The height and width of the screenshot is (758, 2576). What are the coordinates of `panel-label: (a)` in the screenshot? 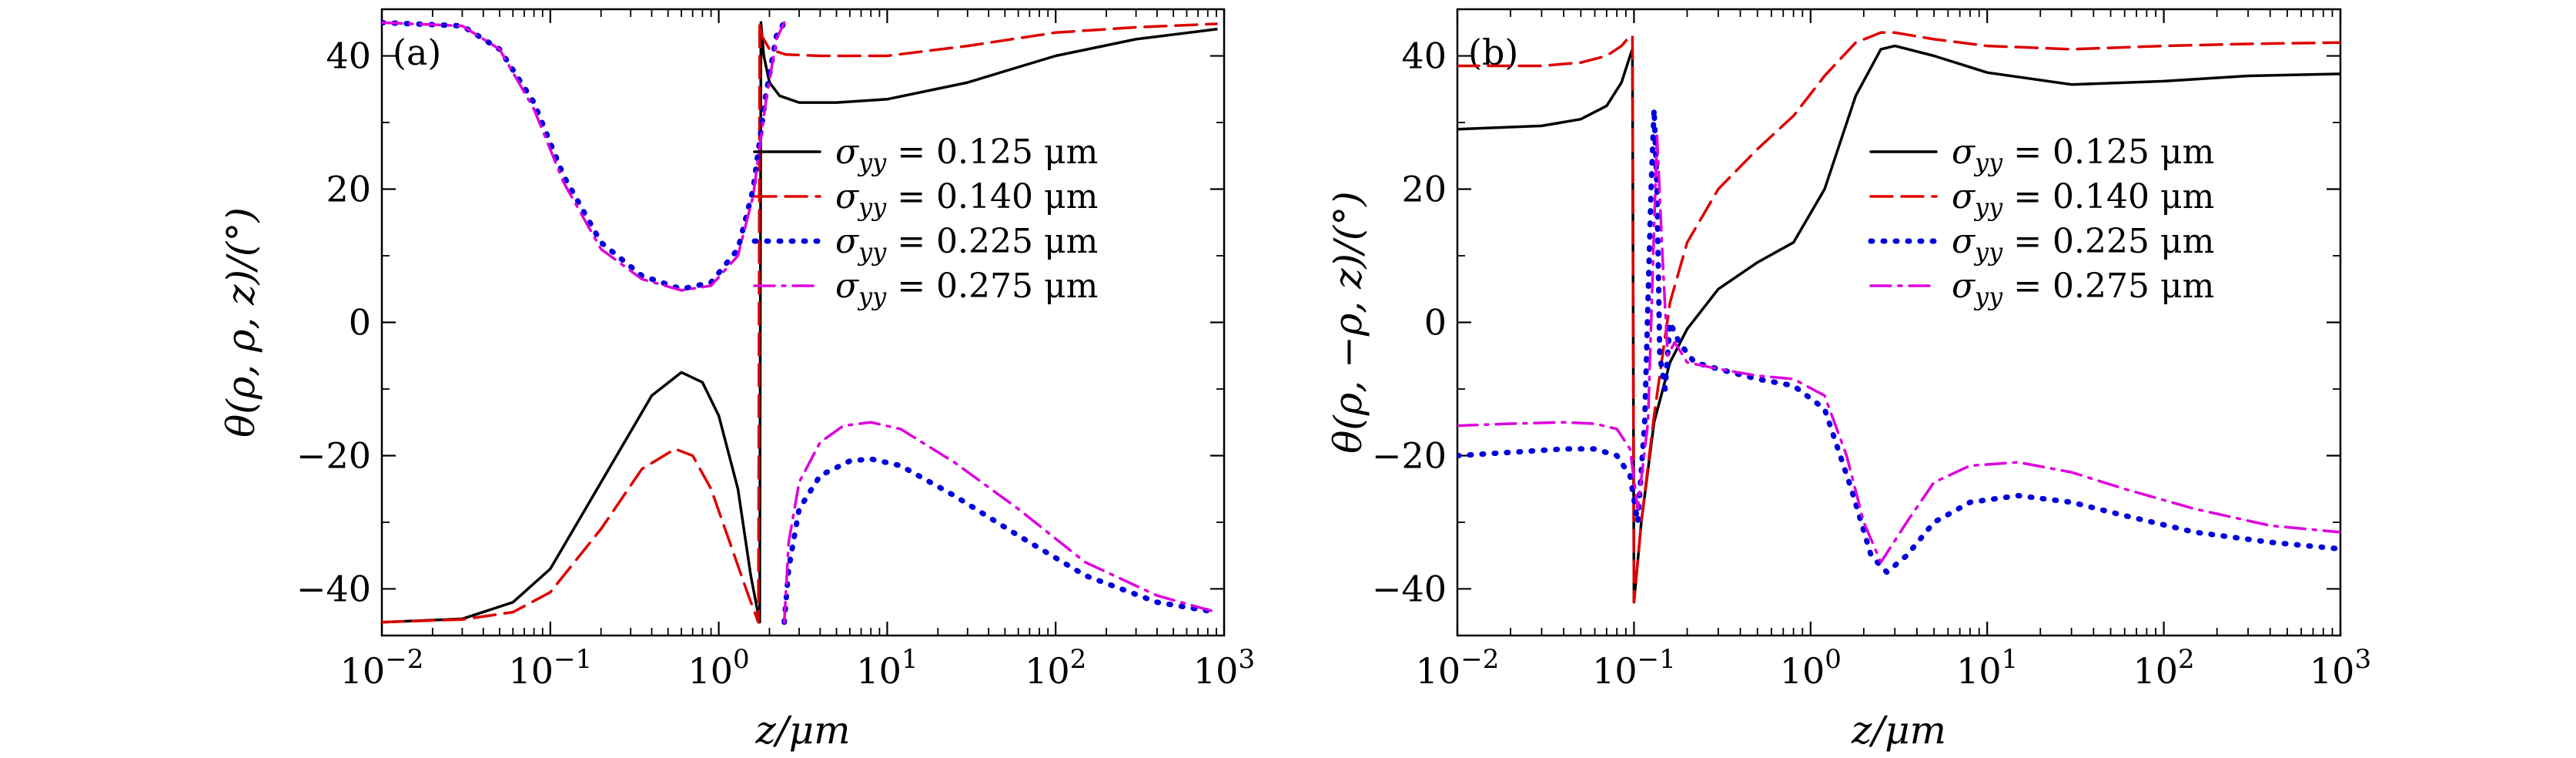 It's located at (417, 53).